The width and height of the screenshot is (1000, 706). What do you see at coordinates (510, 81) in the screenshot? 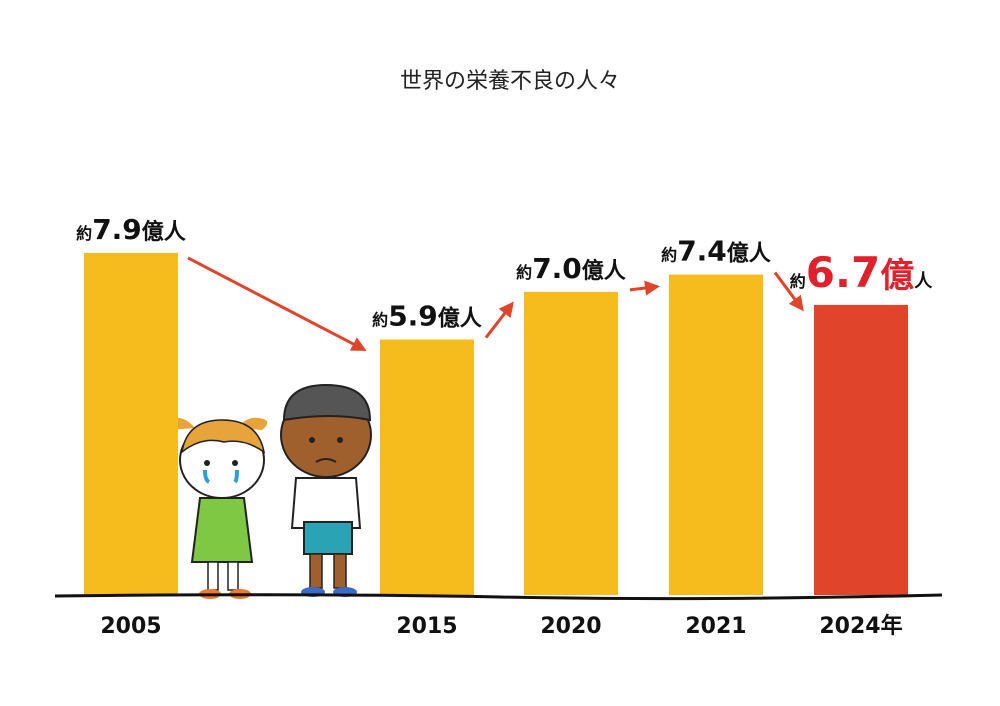
I see `chart-title: 世界の栄養不良の人々` at bounding box center [510, 81].